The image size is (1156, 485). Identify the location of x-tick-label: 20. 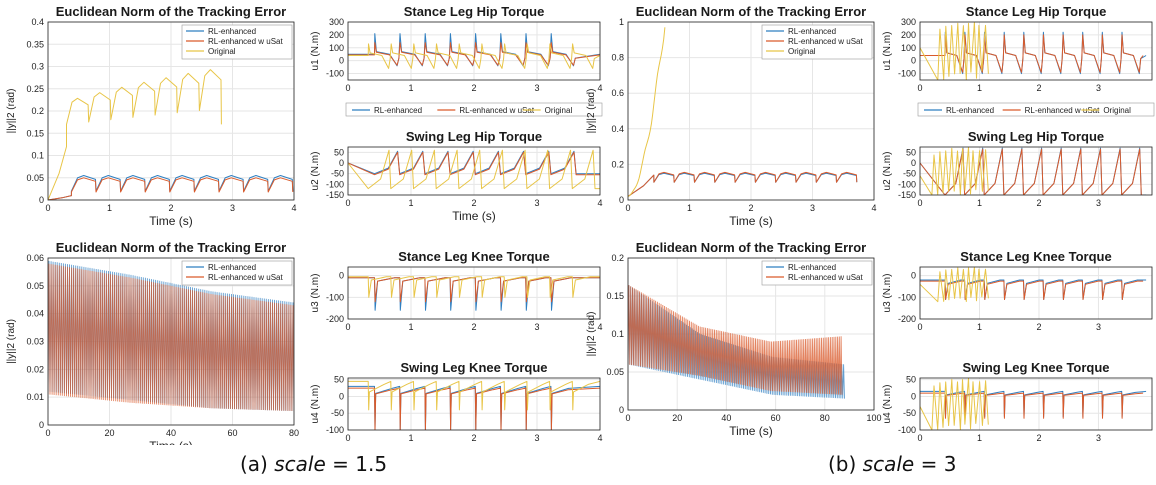
(677, 418).